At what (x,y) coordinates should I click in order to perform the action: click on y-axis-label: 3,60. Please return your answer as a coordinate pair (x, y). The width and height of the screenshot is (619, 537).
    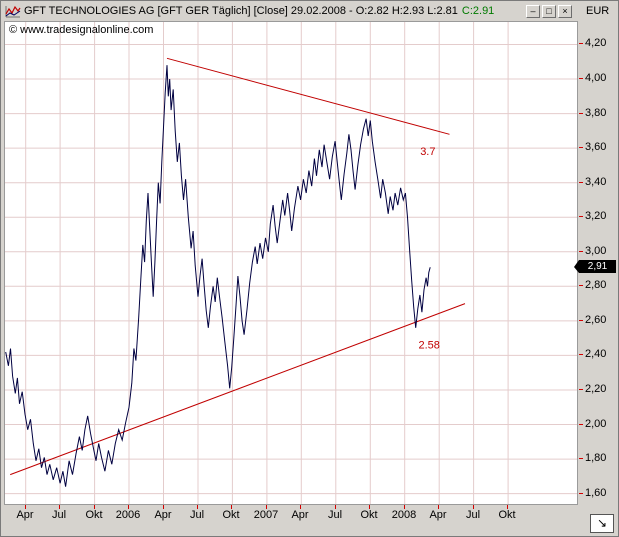
    Looking at the image, I should click on (596, 147).